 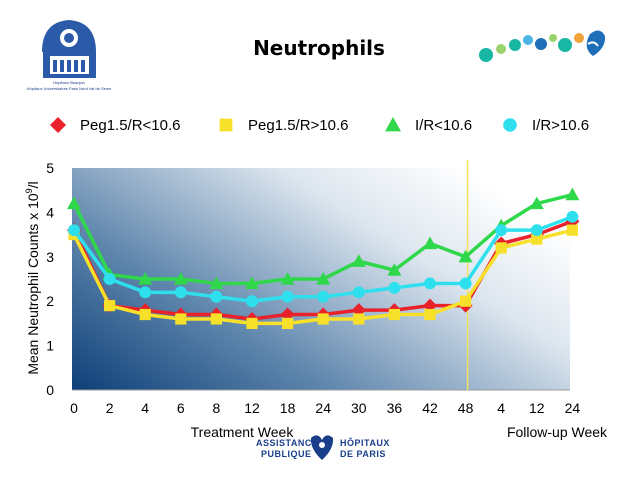 What do you see at coordinates (288, 408) in the screenshot?
I see `x-tick-label: 18` at bounding box center [288, 408].